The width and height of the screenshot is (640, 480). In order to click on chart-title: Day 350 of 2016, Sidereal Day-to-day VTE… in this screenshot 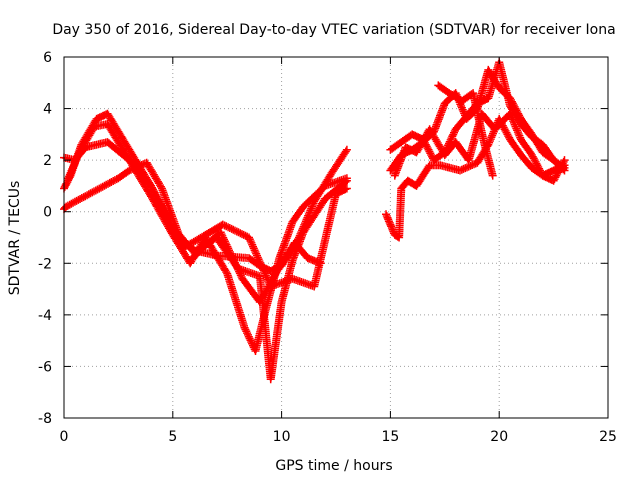, I will do `click(333, 30)`.